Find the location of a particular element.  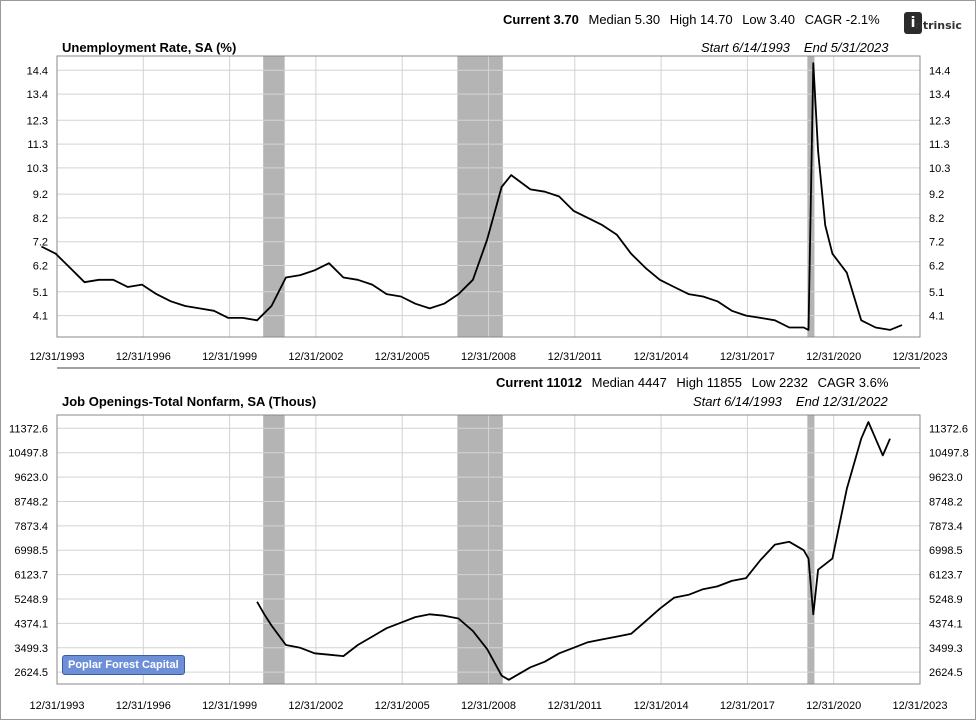

job-openings-y-tick-label-left: 6998.5 is located at coordinates (31, 551).